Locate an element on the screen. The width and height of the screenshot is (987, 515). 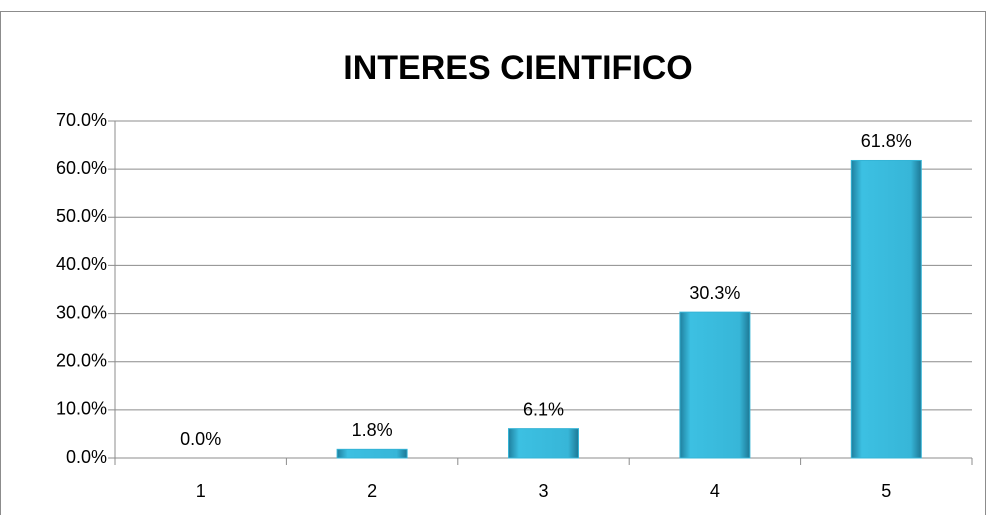
y-tick-label: 60.0% is located at coordinates (81, 168).